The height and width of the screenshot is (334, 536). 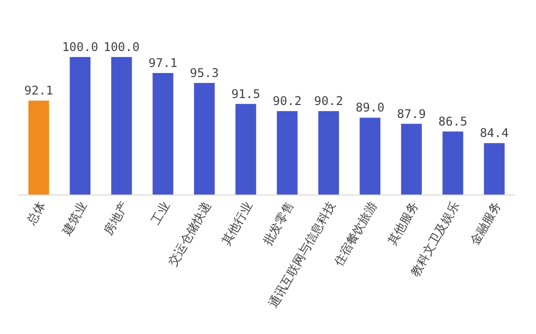 What do you see at coordinates (278, 223) in the screenshot?
I see `x-tick-label: 批发零售` at bounding box center [278, 223].